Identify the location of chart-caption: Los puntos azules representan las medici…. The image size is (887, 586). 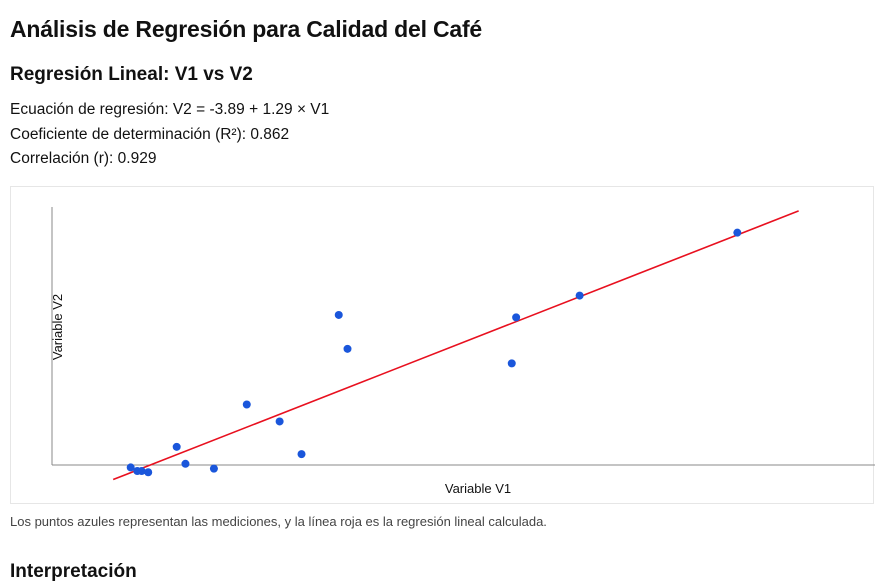
(278, 521).